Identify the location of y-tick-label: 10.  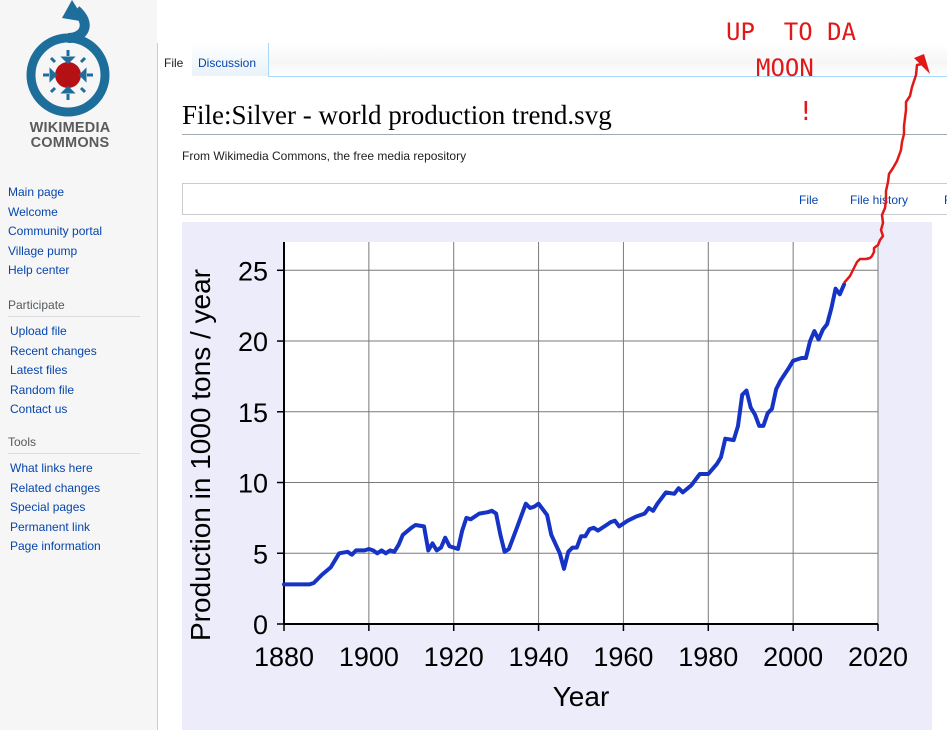
(253, 484).